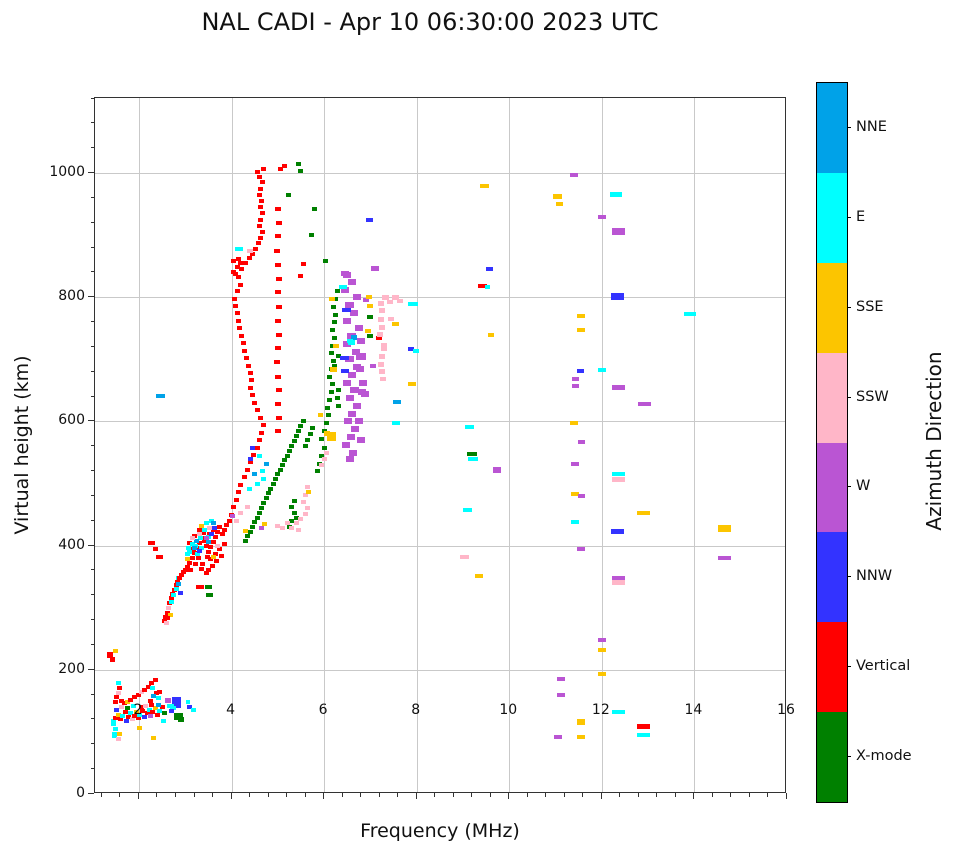 The height and width of the screenshot is (857, 958). Describe the element at coordinates (870, 306) in the screenshot. I see `colorbar-label-sse: SSE` at that location.